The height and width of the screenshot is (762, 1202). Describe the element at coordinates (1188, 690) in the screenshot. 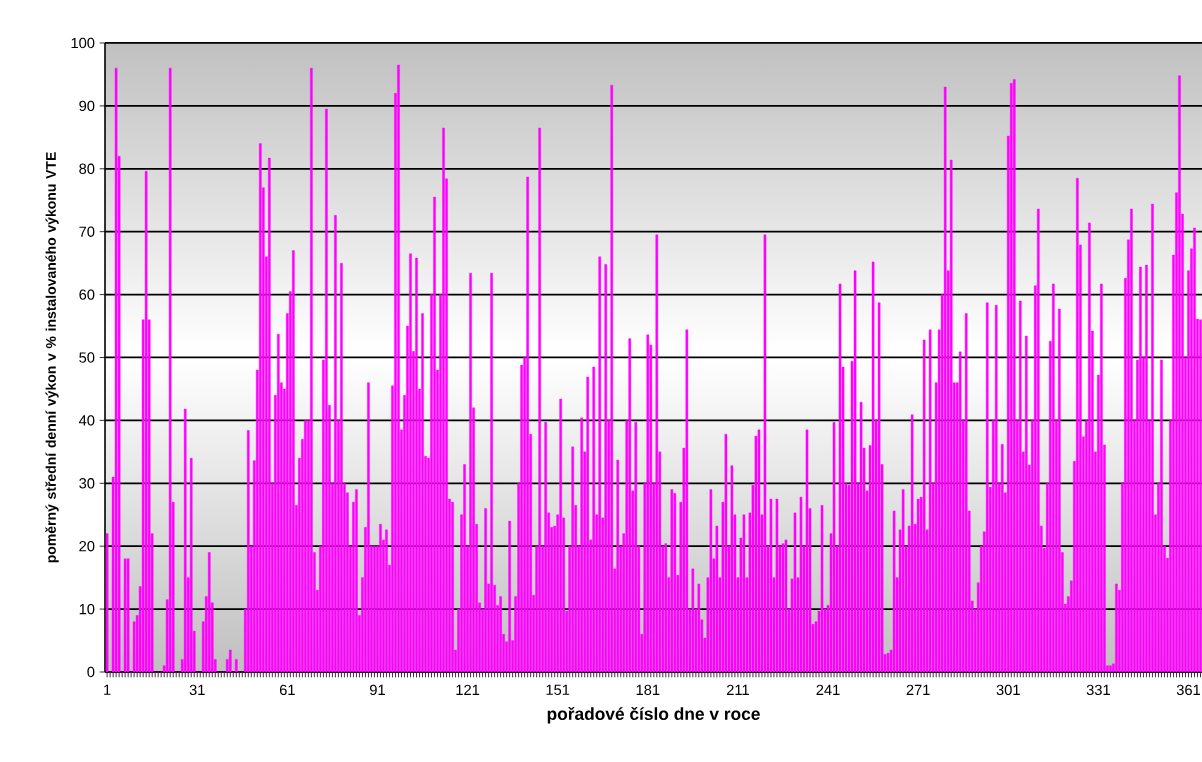

I see `x-tick-label: 361` at that location.